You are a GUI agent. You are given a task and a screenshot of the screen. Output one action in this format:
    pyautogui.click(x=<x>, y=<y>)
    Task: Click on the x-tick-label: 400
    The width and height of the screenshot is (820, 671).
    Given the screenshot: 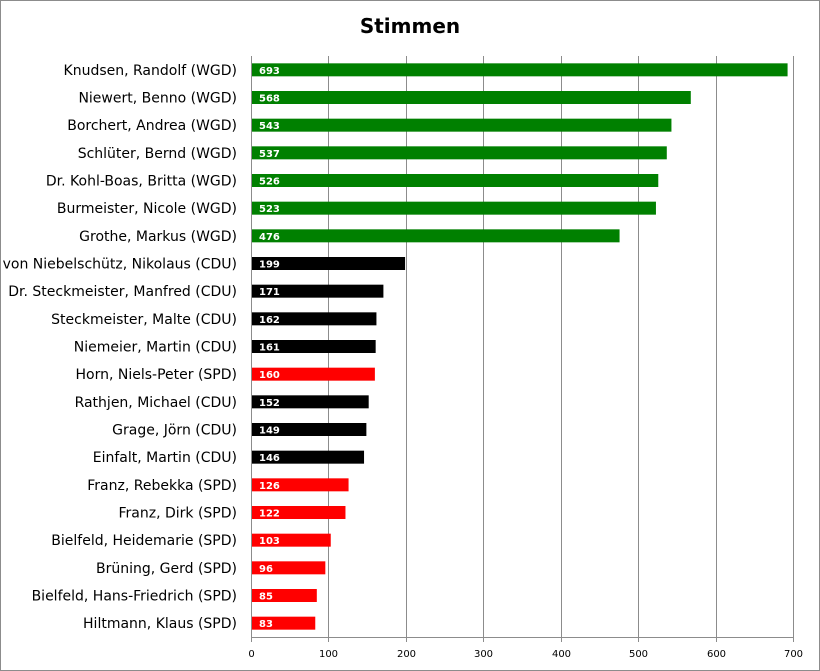 What is the action you would take?
    pyautogui.click(x=561, y=654)
    